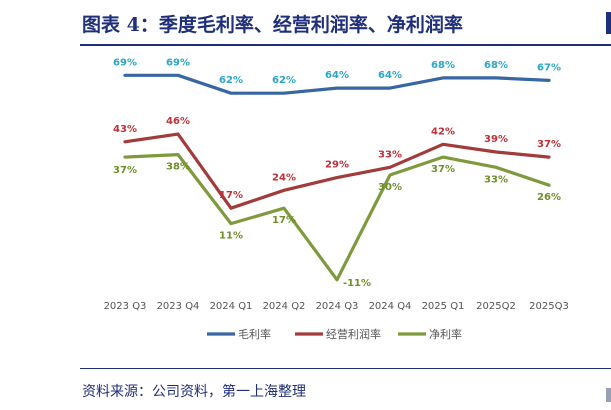 The width and height of the screenshot is (611, 410). I want to click on source-note: 资料来源：公司资料，第一上海整理, so click(194, 392).